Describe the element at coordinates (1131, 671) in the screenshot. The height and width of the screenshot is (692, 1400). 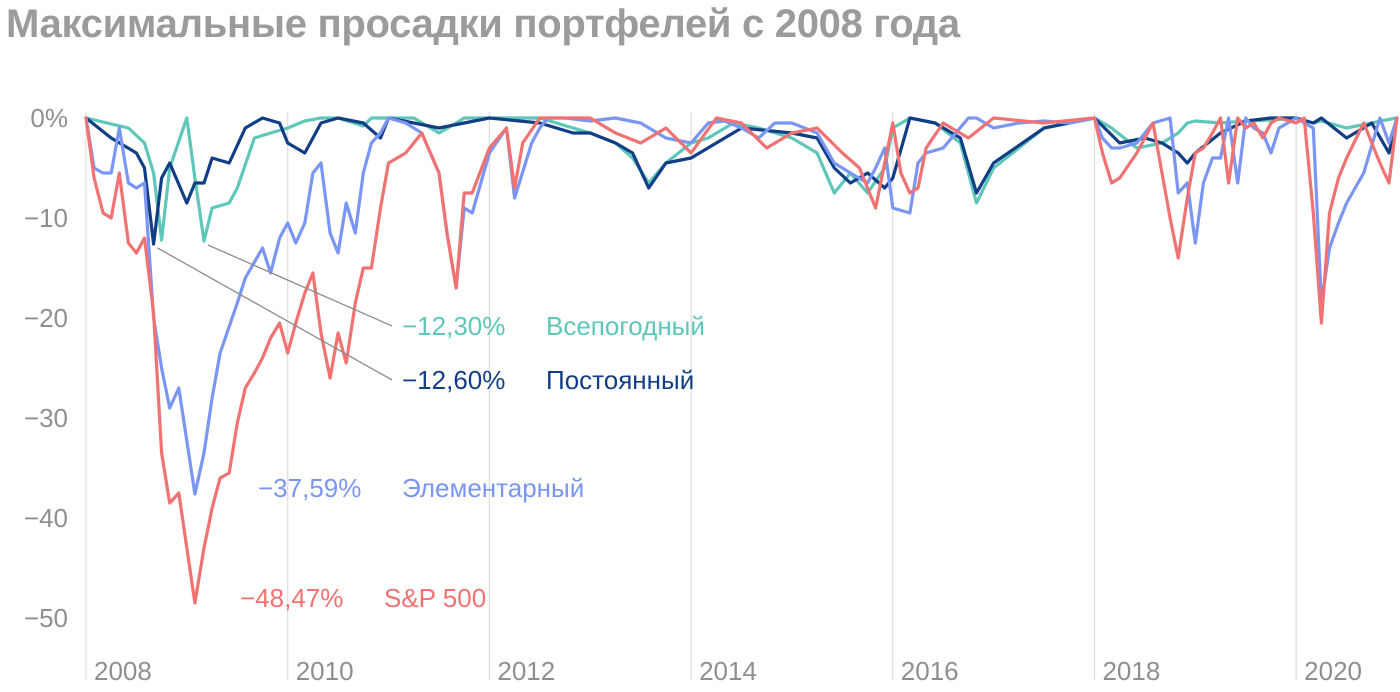
I see `x-tick-label: 2018` at that location.